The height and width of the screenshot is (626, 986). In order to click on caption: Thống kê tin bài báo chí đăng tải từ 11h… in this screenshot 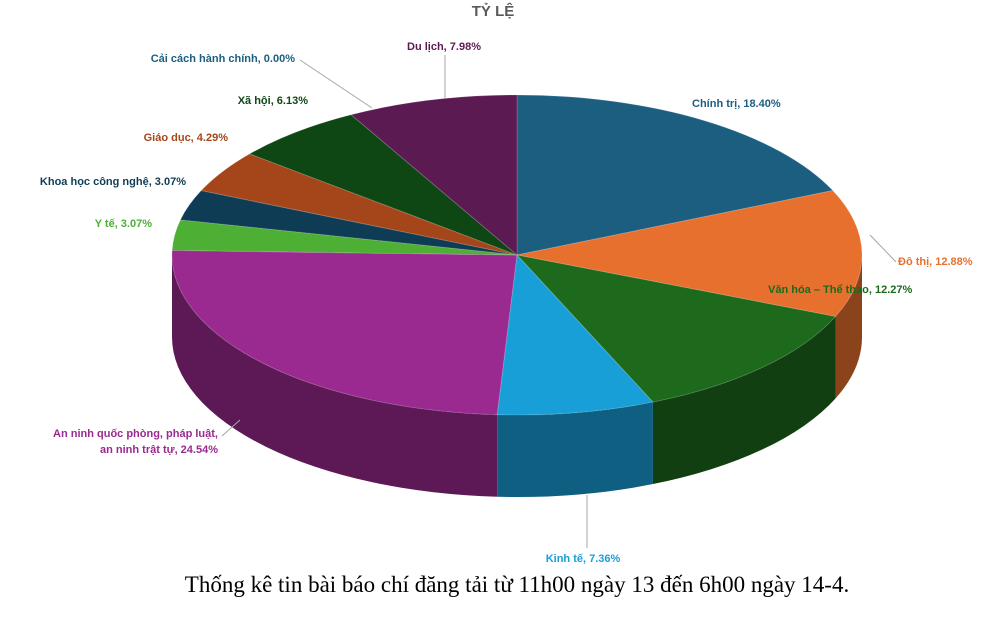, I will do `click(517, 584)`.